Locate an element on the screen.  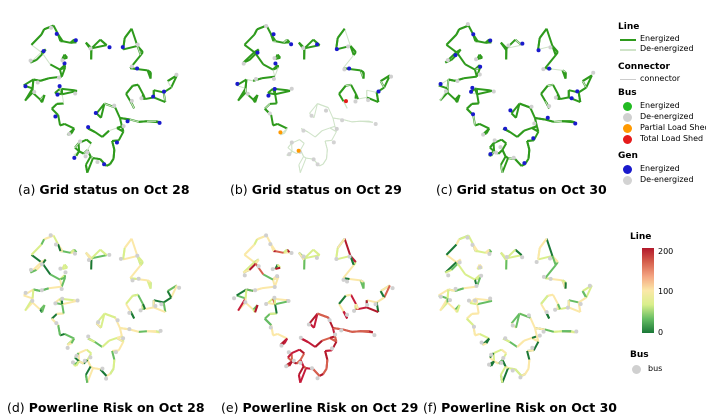
bus-partial-swatch is located at coordinates (627, 128).